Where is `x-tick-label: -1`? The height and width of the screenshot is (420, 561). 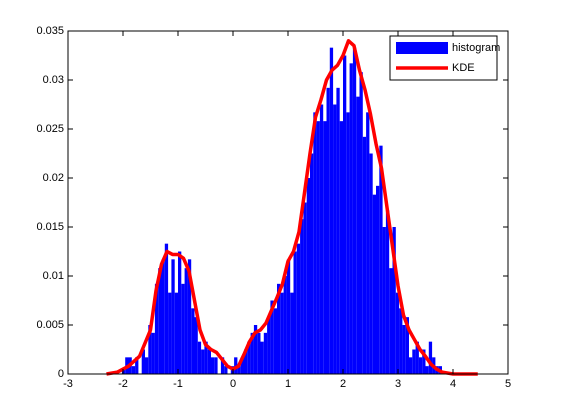
x-tick-label: -1 is located at coordinates (178, 384).